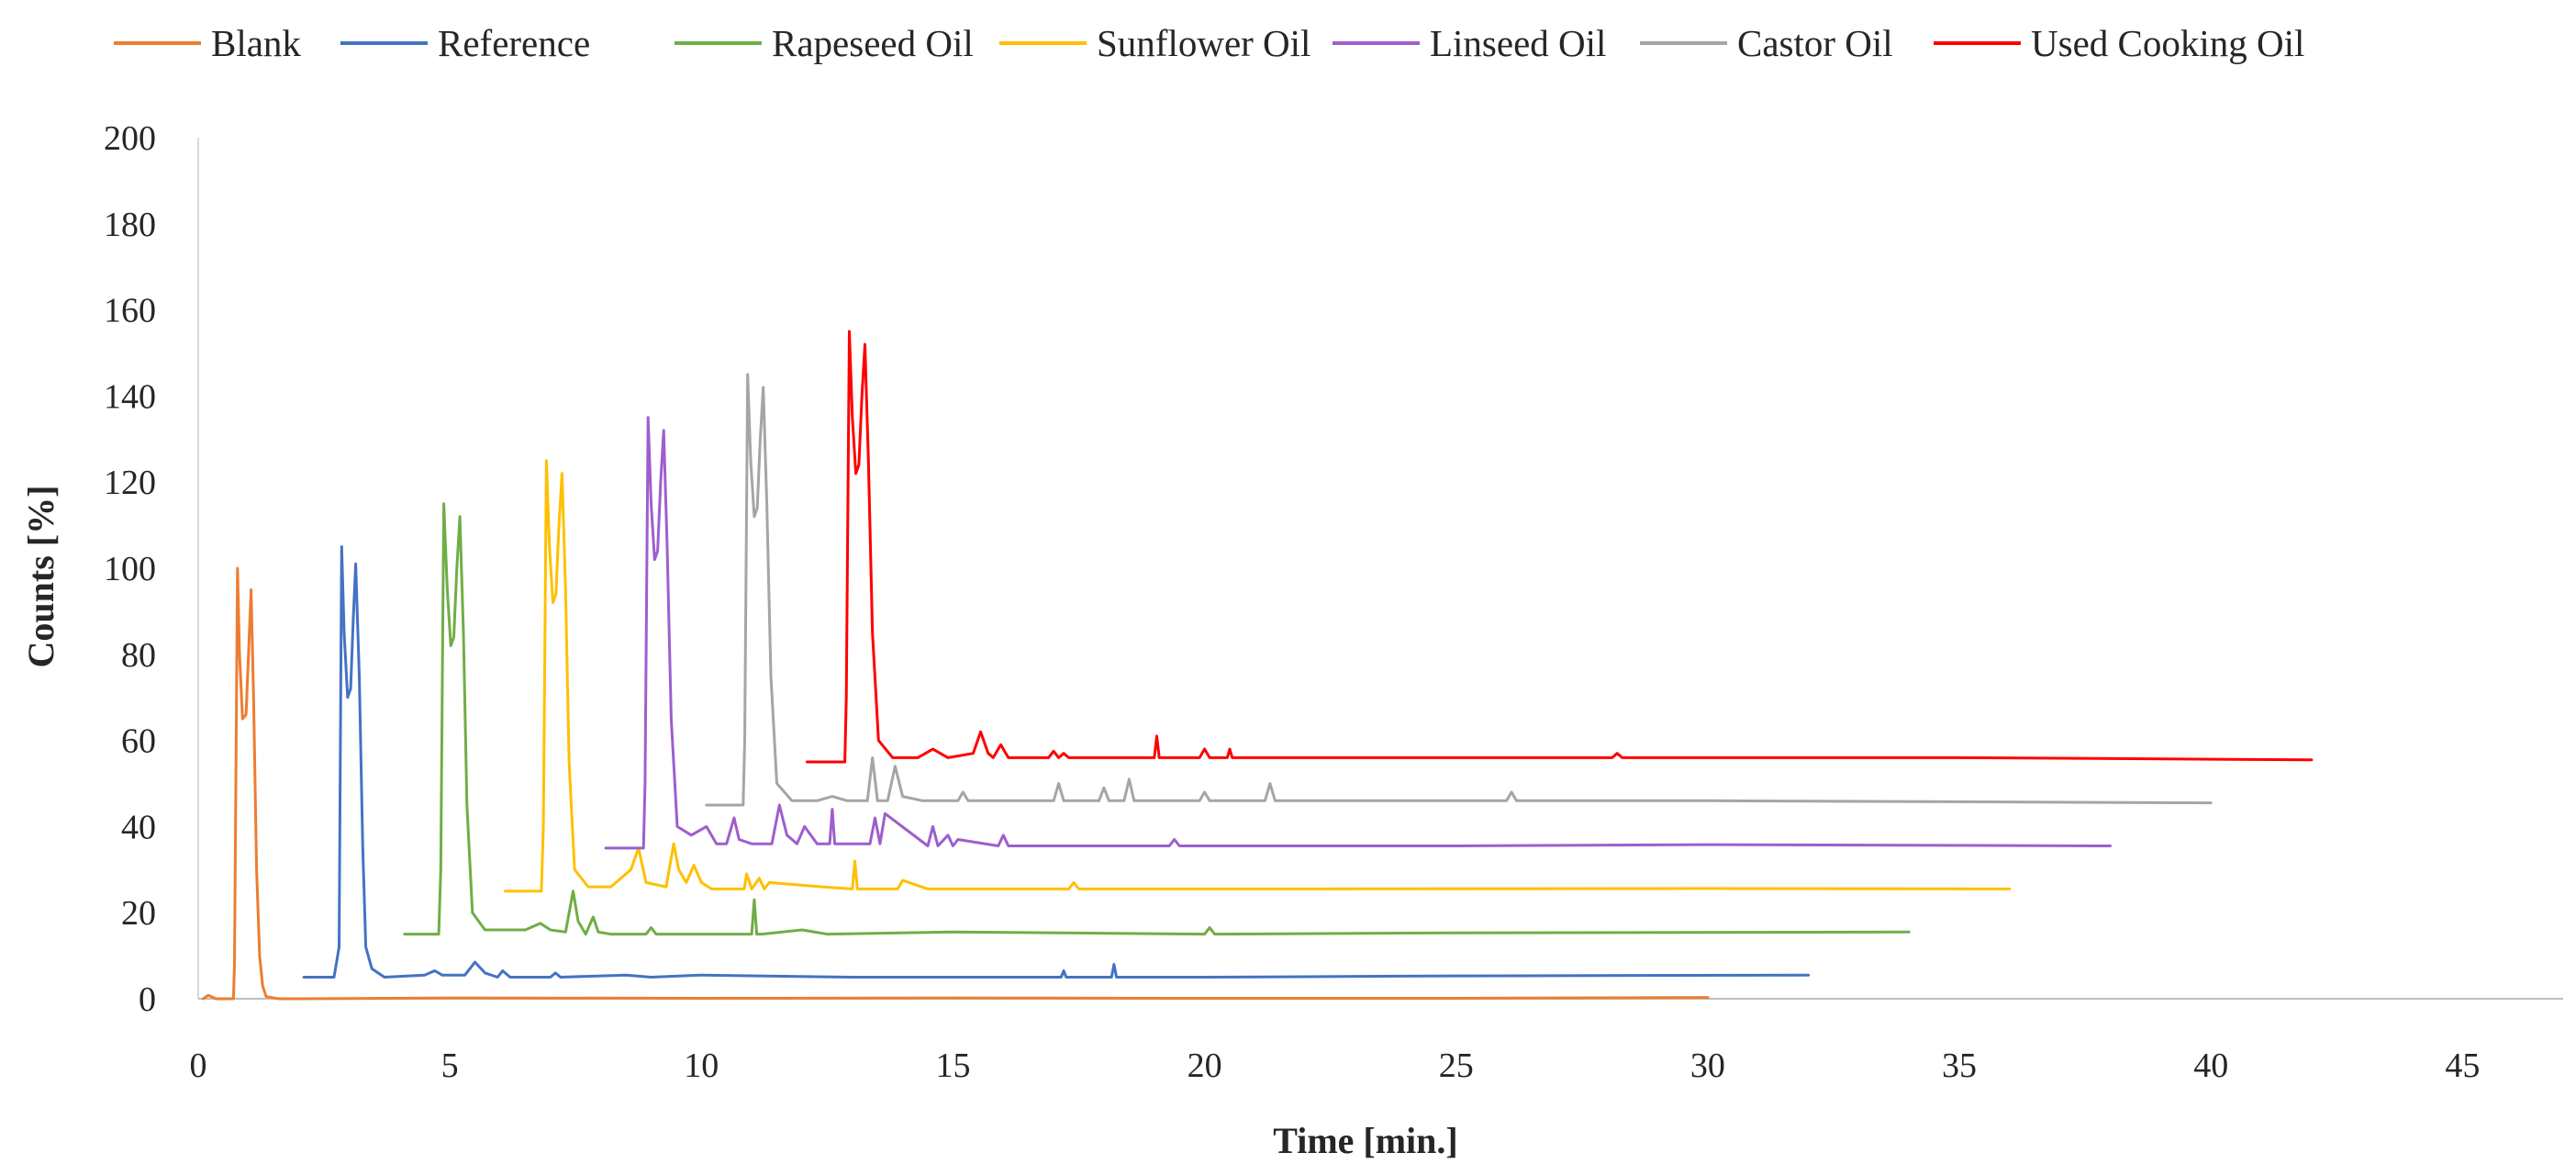 The image size is (2576, 1175). I want to click on y-tick-label: 0, so click(147, 1000).